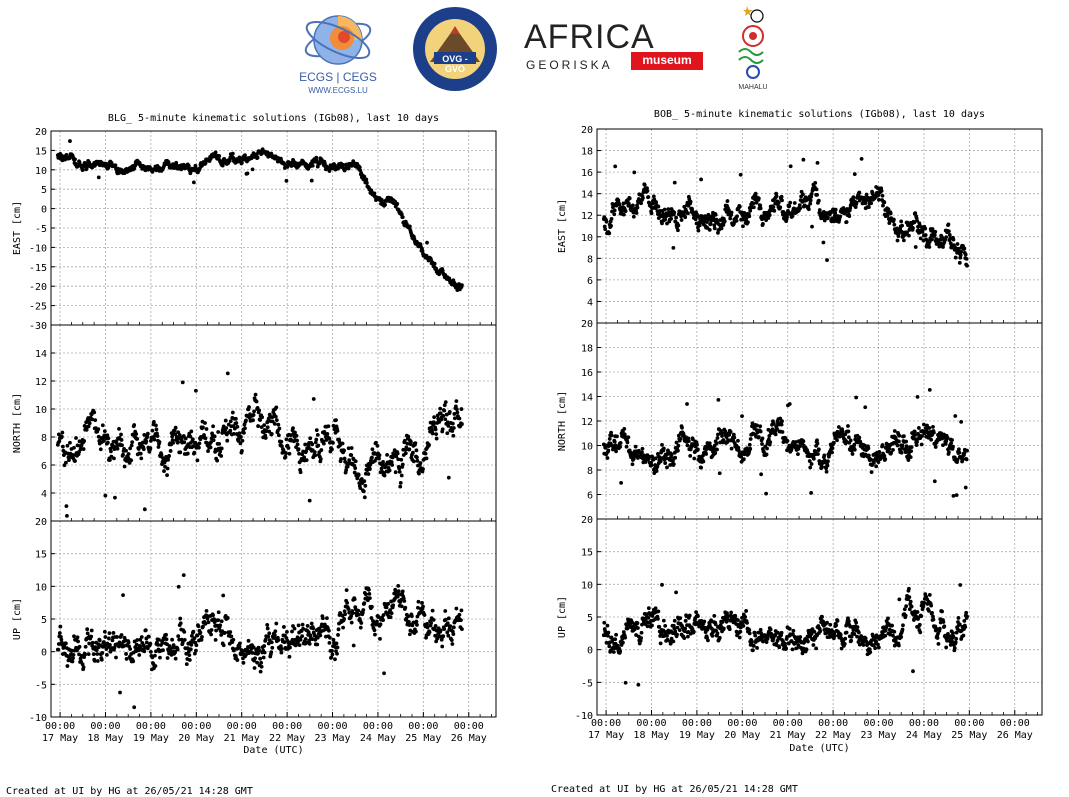 This screenshot has width=1069, height=797. What do you see at coordinates (587, 216) in the screenshot?
I see `y-tick-label: 12` at bounding box center [587, 216].